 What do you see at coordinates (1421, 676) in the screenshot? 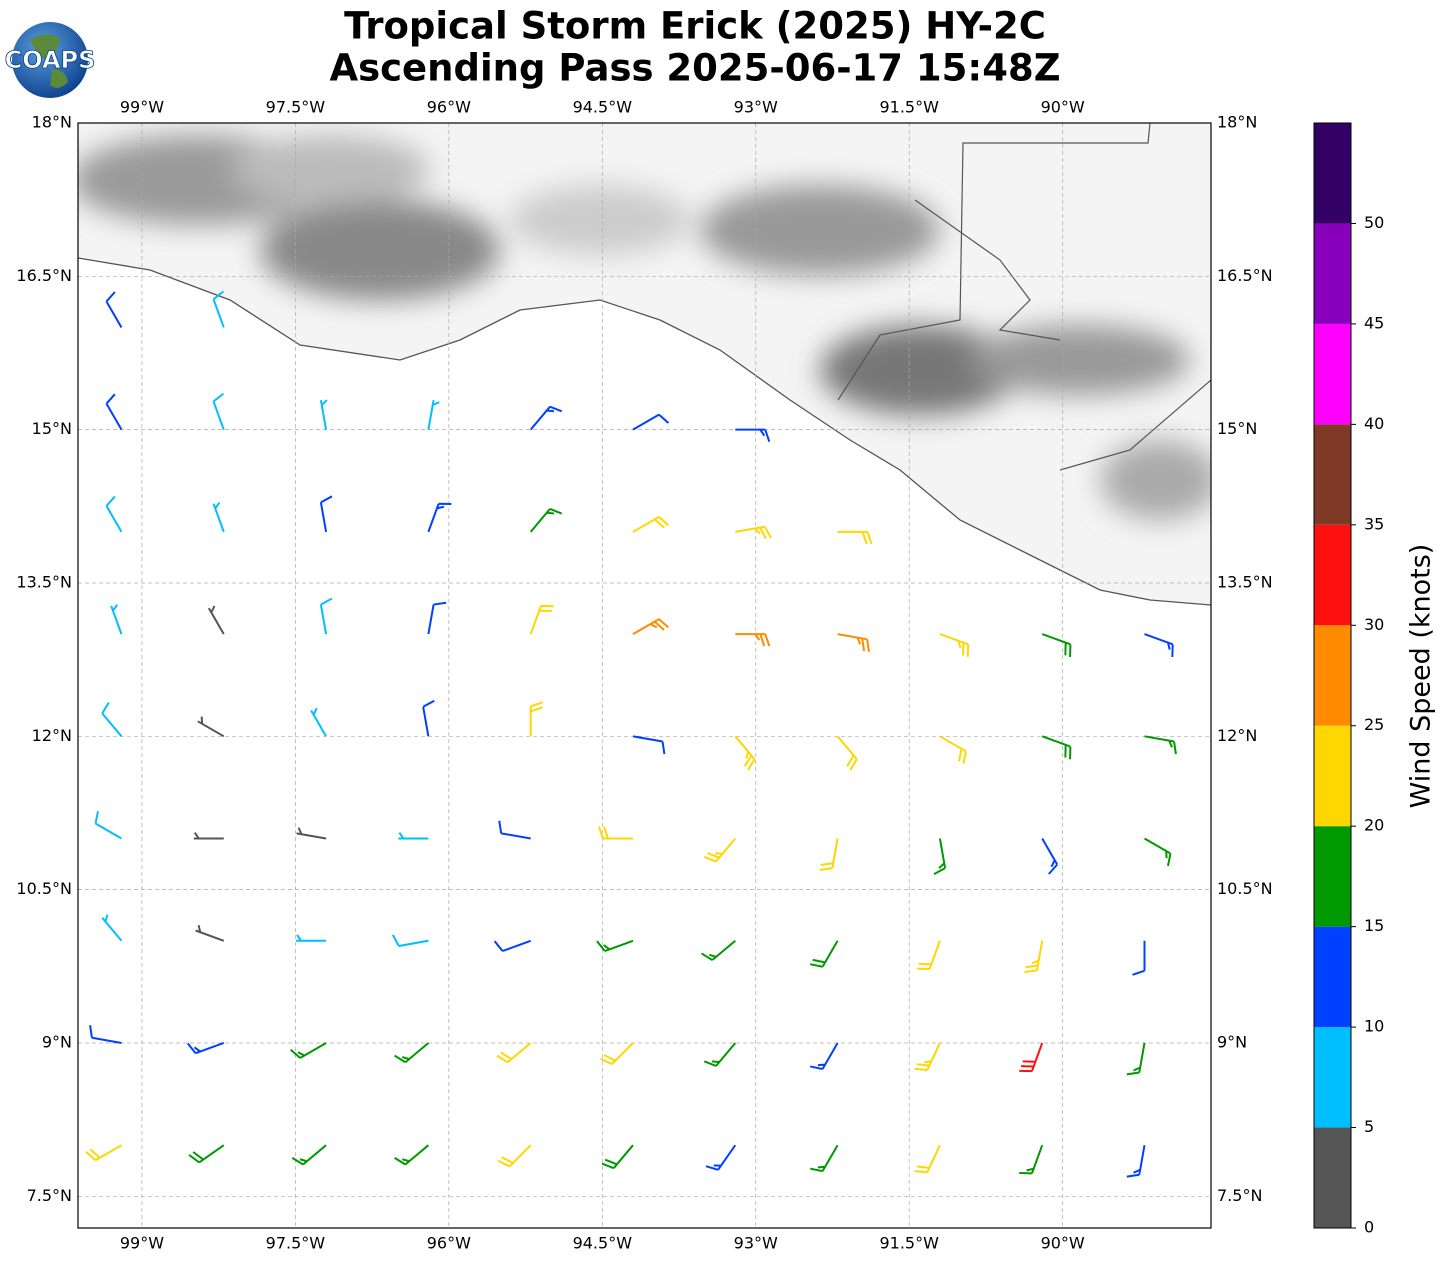
I see `colorbar-label: Wind Speed (knots)` at bounding box center [1421, 676].